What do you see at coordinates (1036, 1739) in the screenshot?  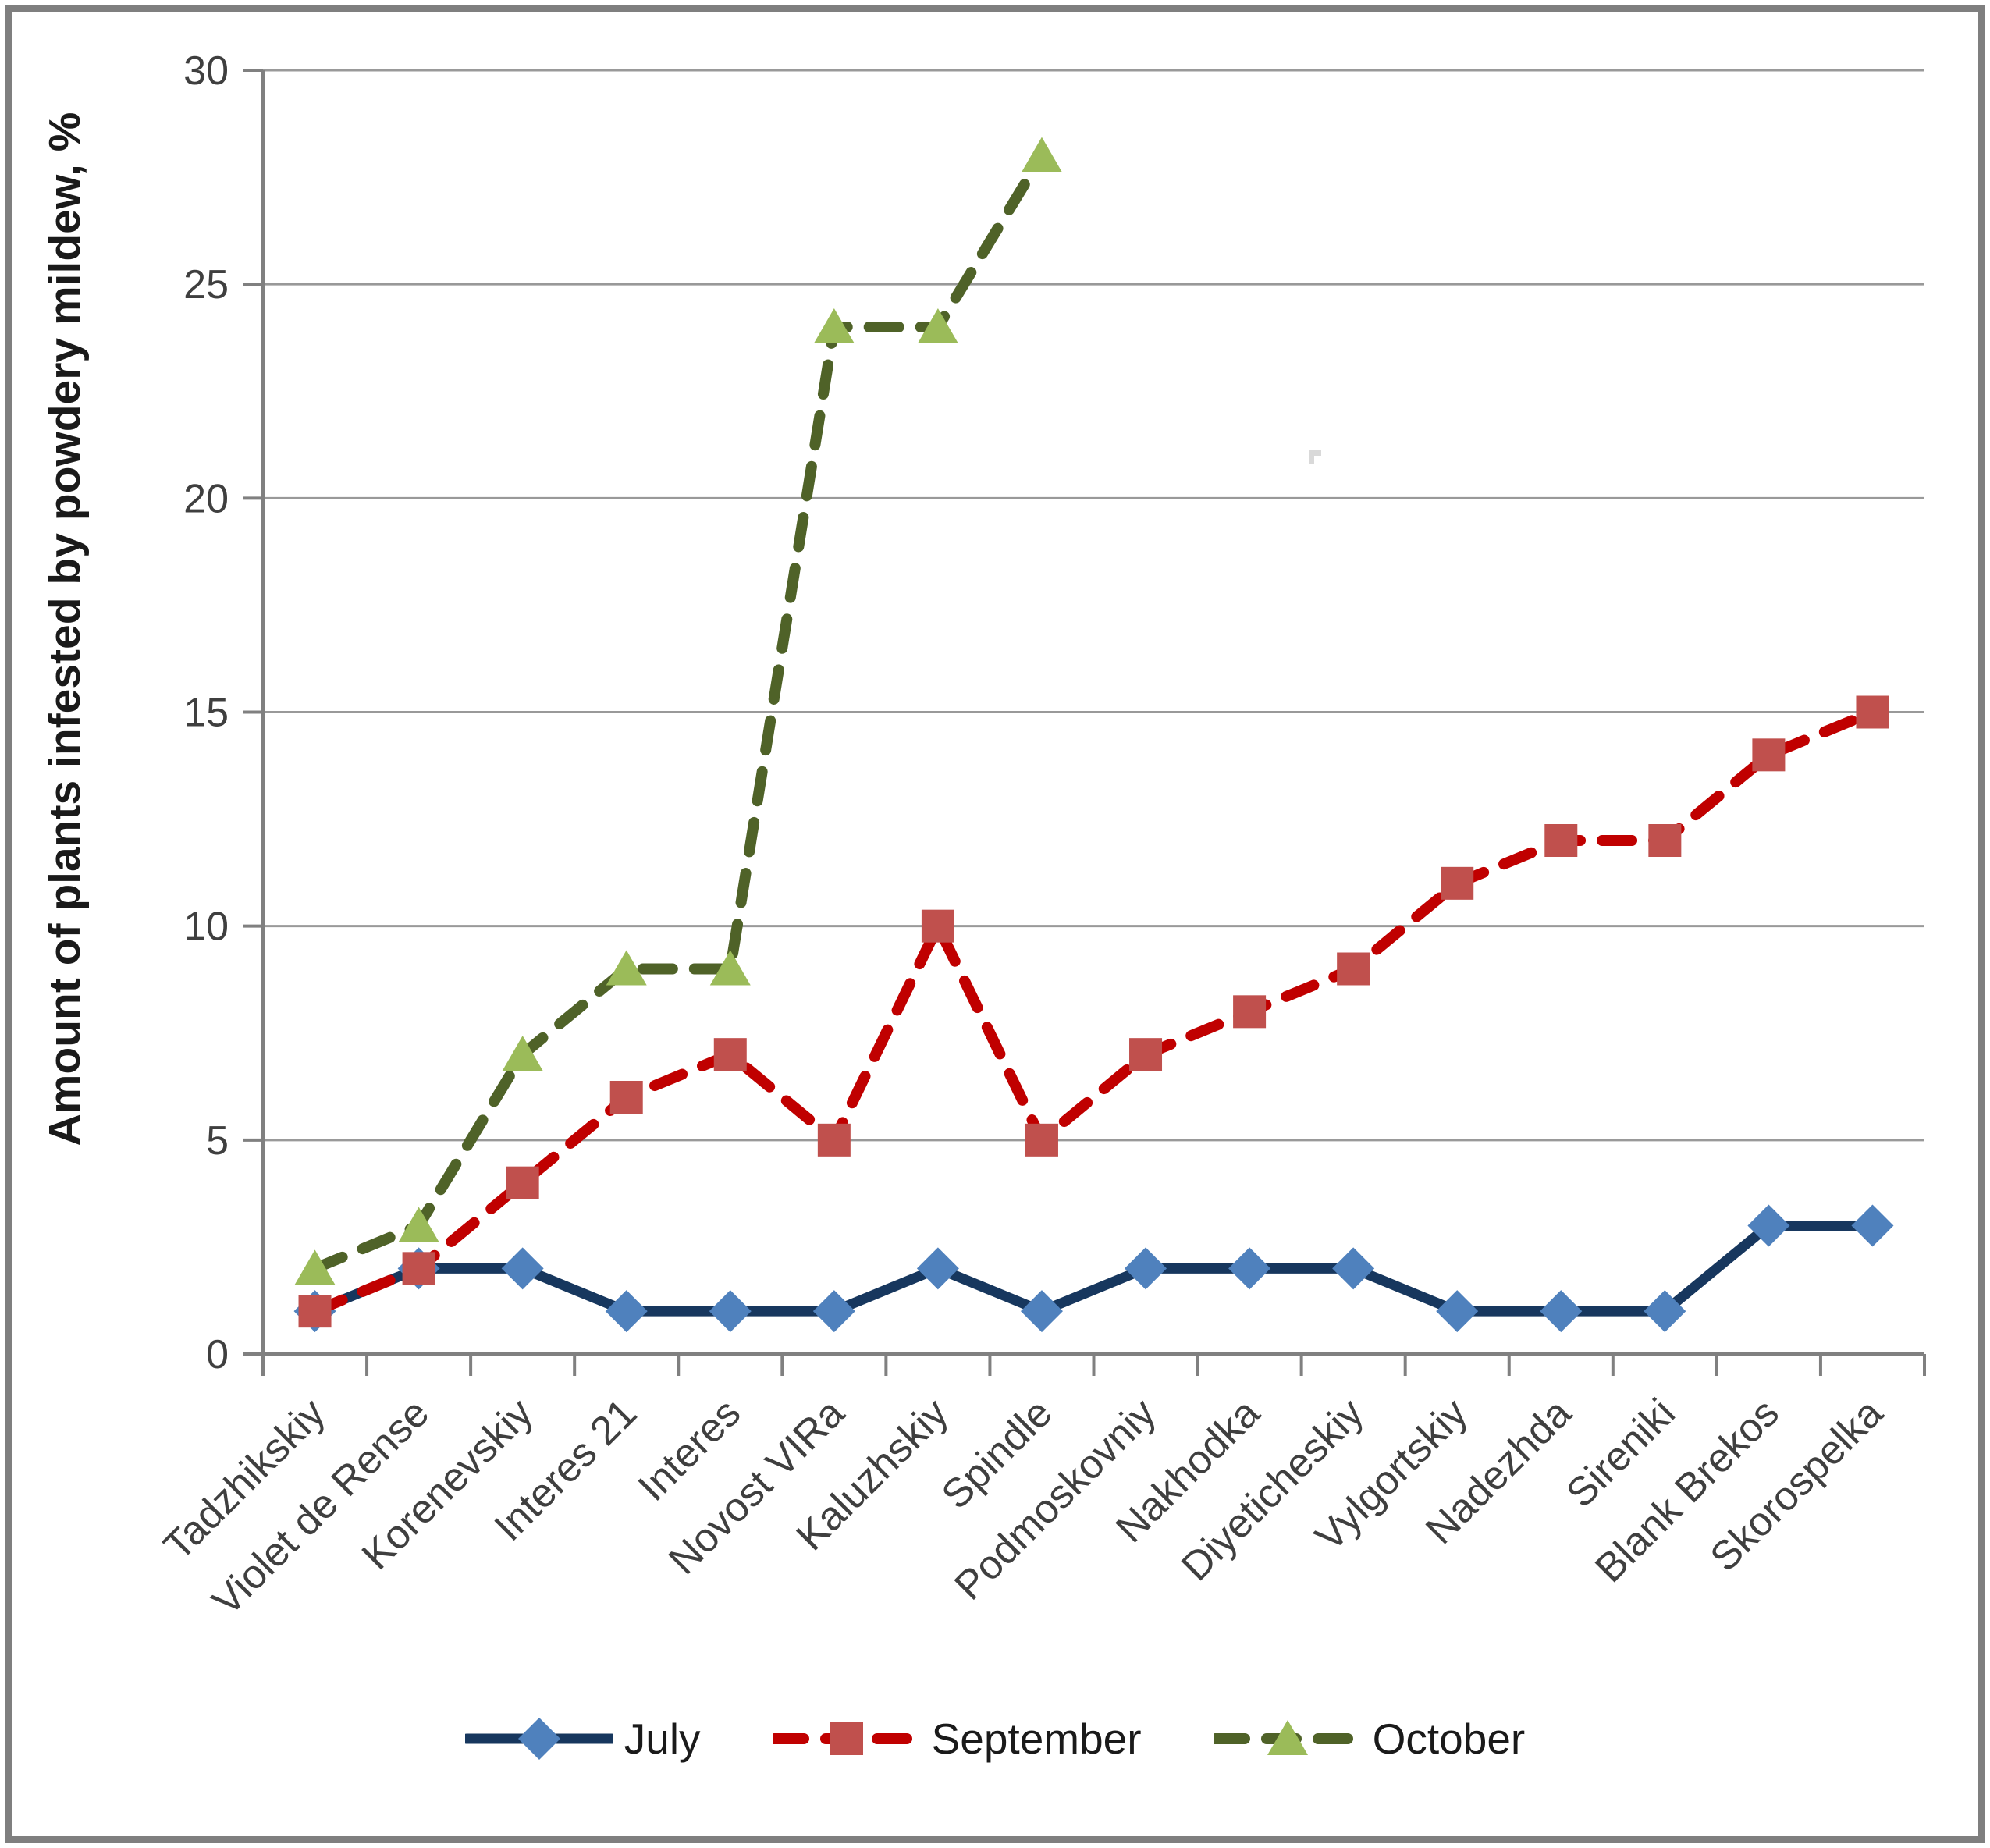 I see `legend-label-september: September` at bounding box center [1036, 1739].